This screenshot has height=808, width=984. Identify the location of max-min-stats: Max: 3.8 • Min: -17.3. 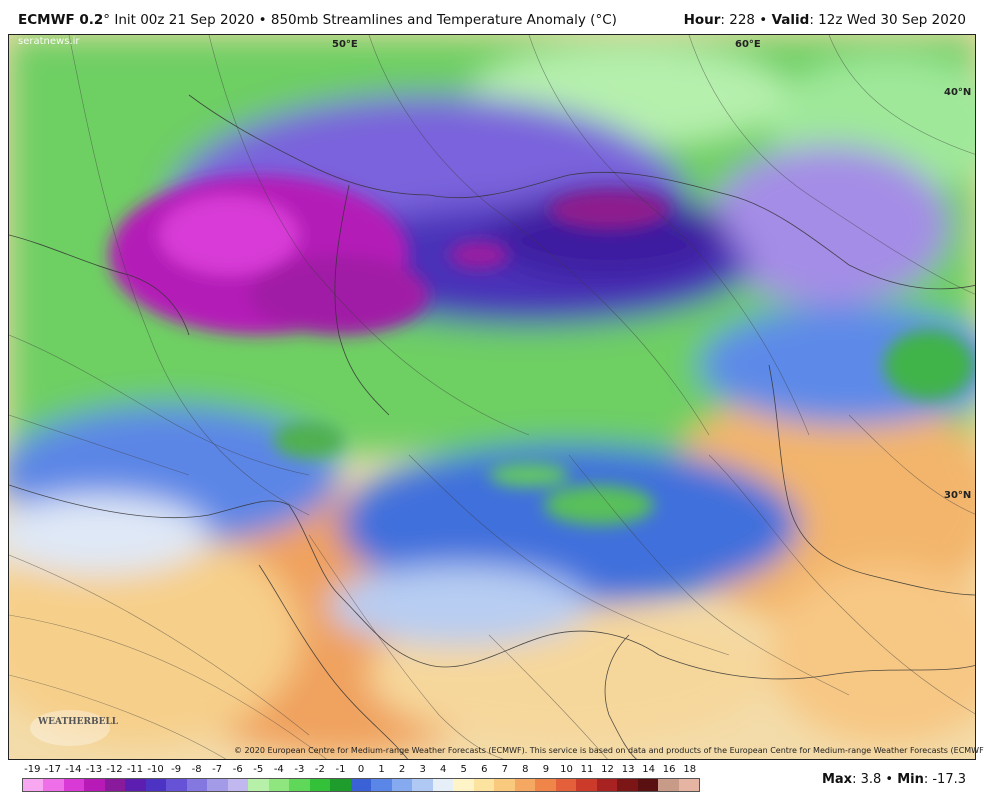
(894, 779).